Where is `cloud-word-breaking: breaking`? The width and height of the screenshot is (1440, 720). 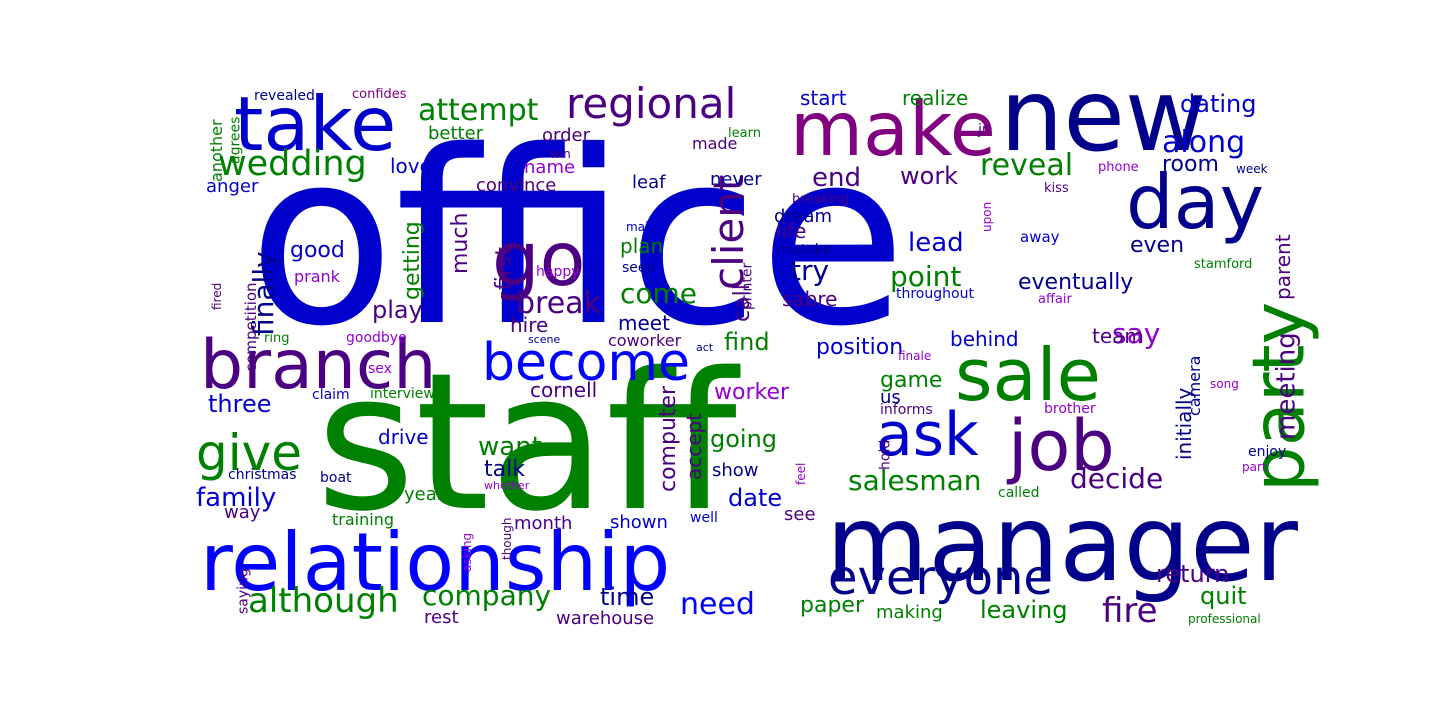 cloud-word-breaking: breaking is located at coordinates (820, 199).